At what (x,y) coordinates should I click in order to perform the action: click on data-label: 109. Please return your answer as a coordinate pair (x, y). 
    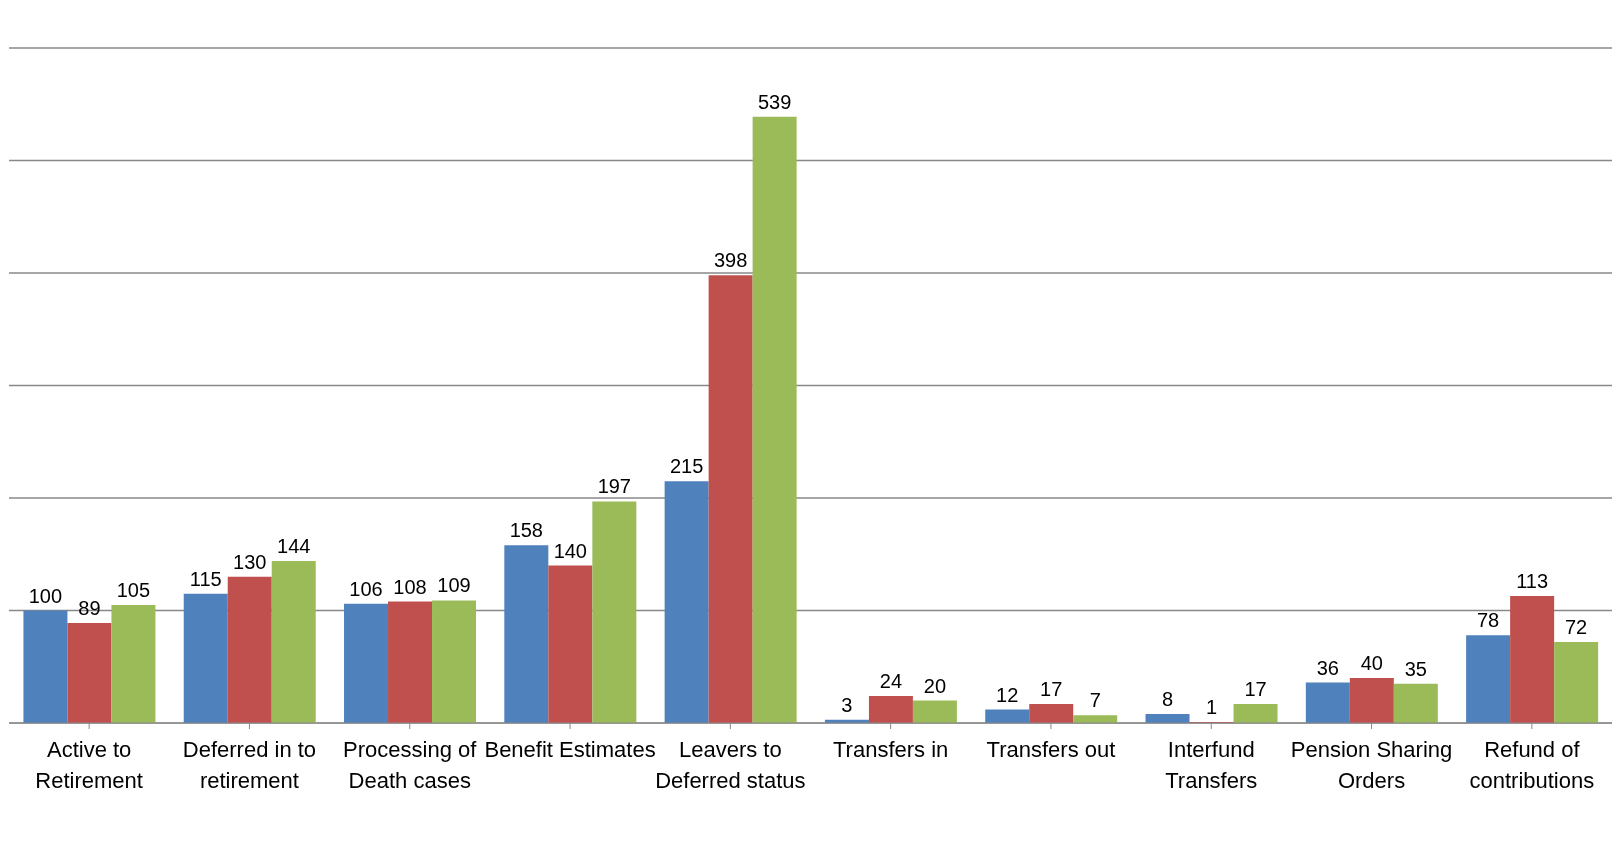
    Looking at the image, I should click on (454, 585).